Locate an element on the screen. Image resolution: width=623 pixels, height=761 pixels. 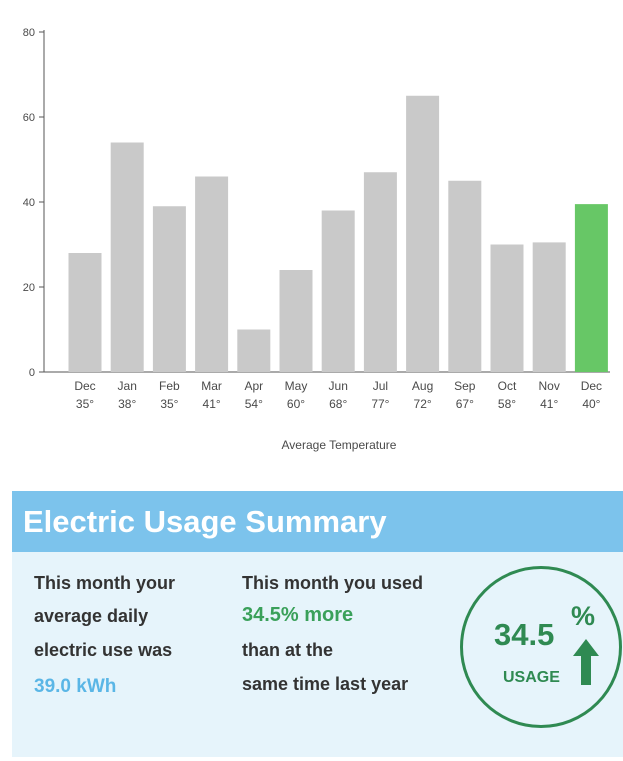
badge-label: USAGE is located at coordinates (531, 677).